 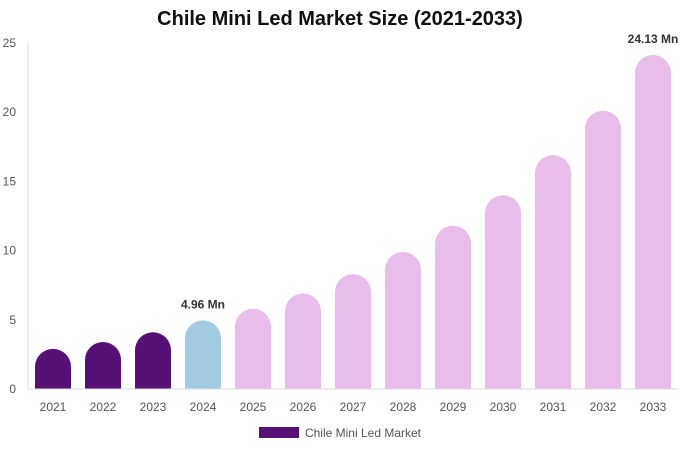 What do you see at coordinates (403, 407) in the screenshot?
I see `x-tick-label: 2028` at bounding box center [403, 407].